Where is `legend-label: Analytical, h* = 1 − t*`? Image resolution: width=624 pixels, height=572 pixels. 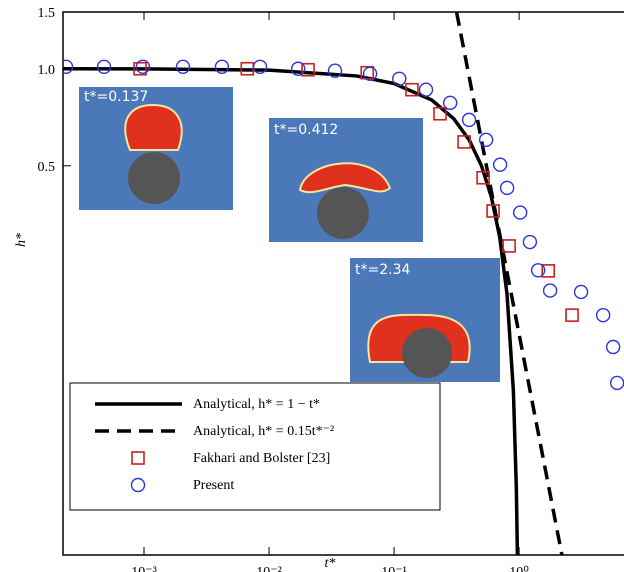
legend-label: Analytical, h* = 1 − t* is located at coordinates (256, 404).